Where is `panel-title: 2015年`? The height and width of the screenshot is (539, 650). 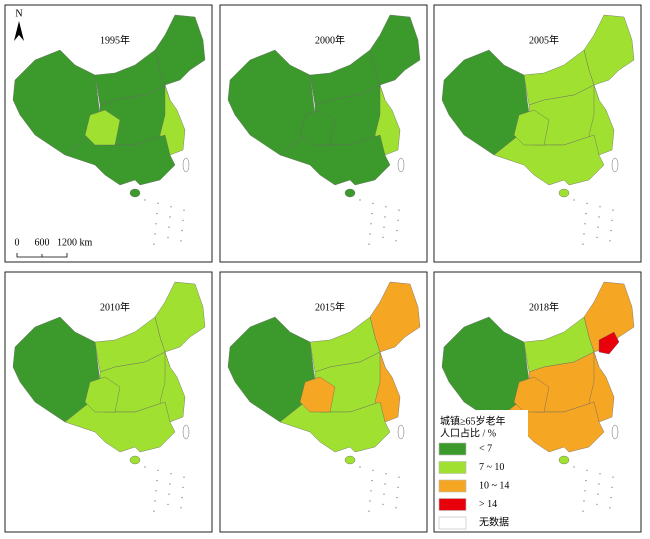
panel-title: 2015年 is located at coordinates (330, 306).